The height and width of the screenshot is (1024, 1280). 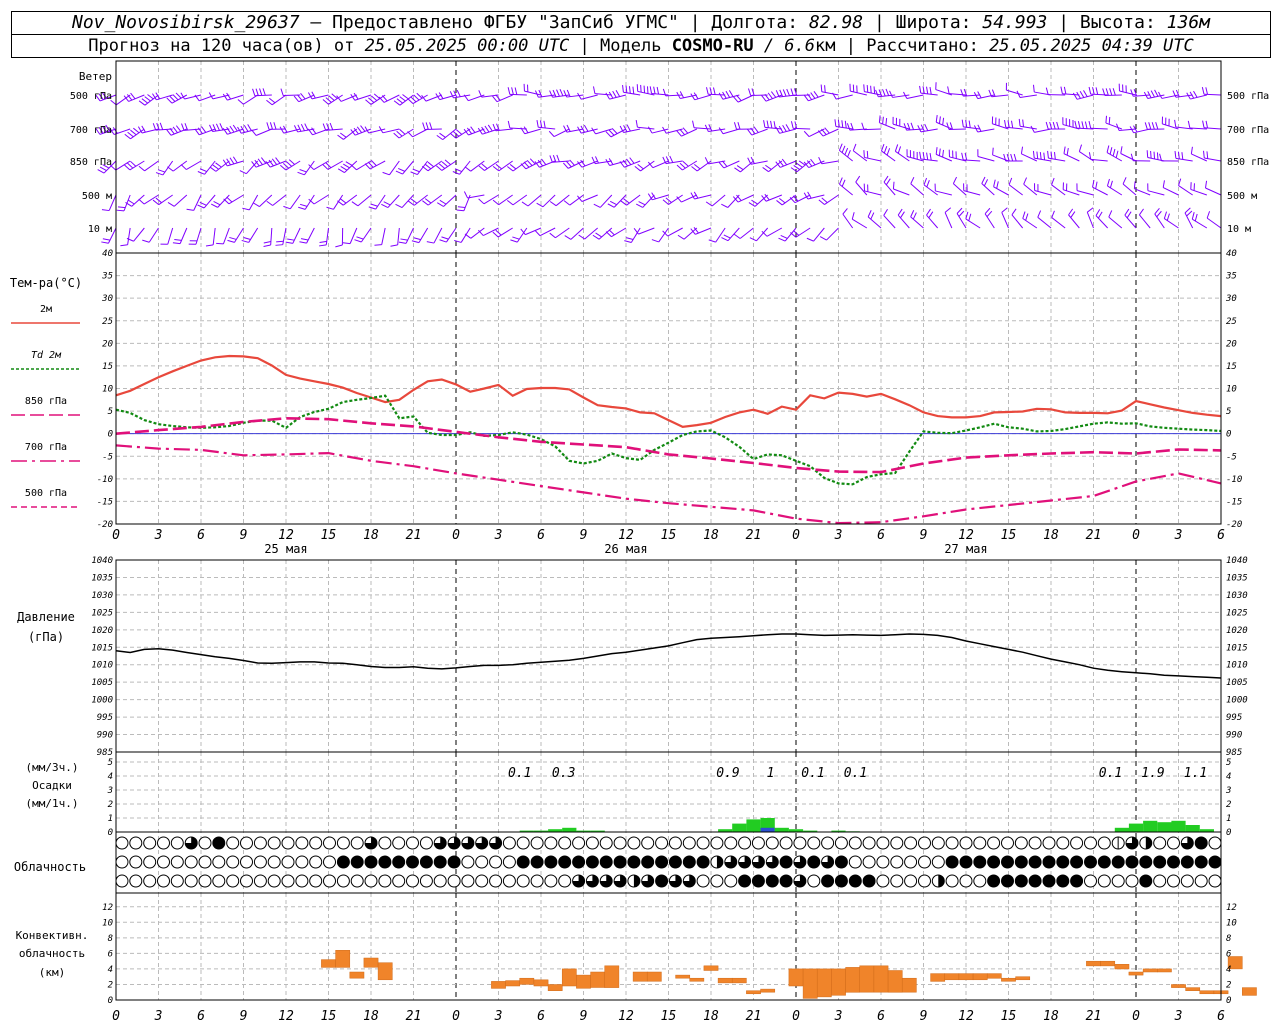 What do you see at coordinates (107, 908) in the screenshot?
I see `conv-y-tick-label: 12` at bounding box center [107, 908].